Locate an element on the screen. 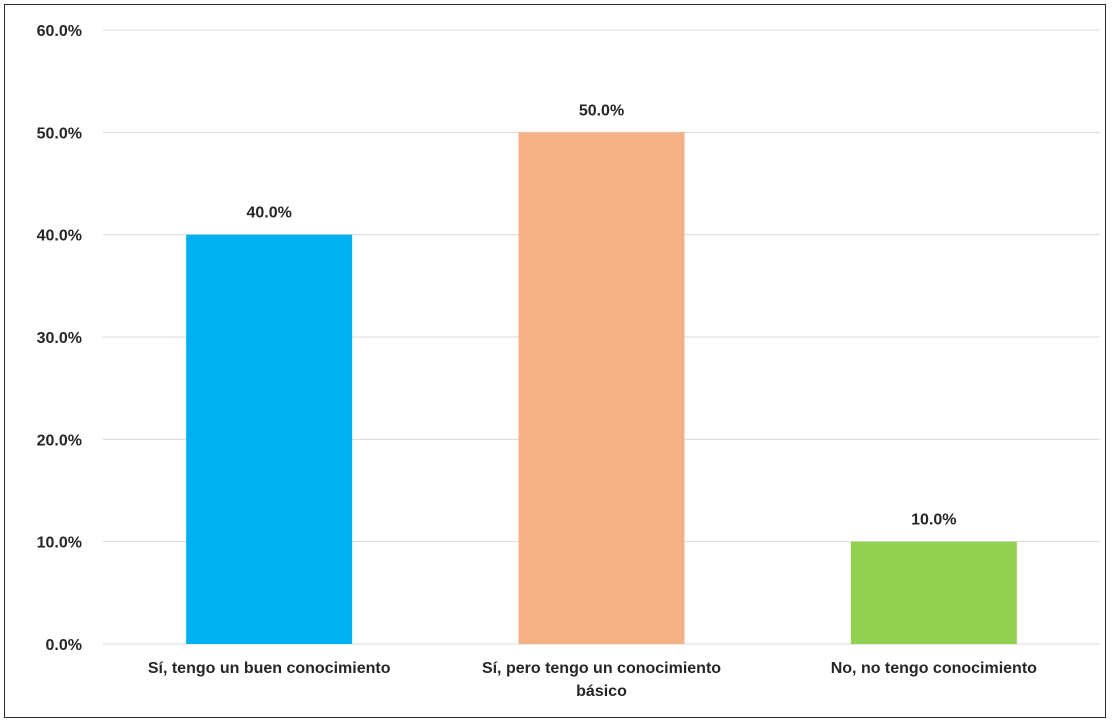 The height and width of the screenshot is (722, 1112). x-category-label: No, no tengo conocimiento is located at coordinates (934, 668).